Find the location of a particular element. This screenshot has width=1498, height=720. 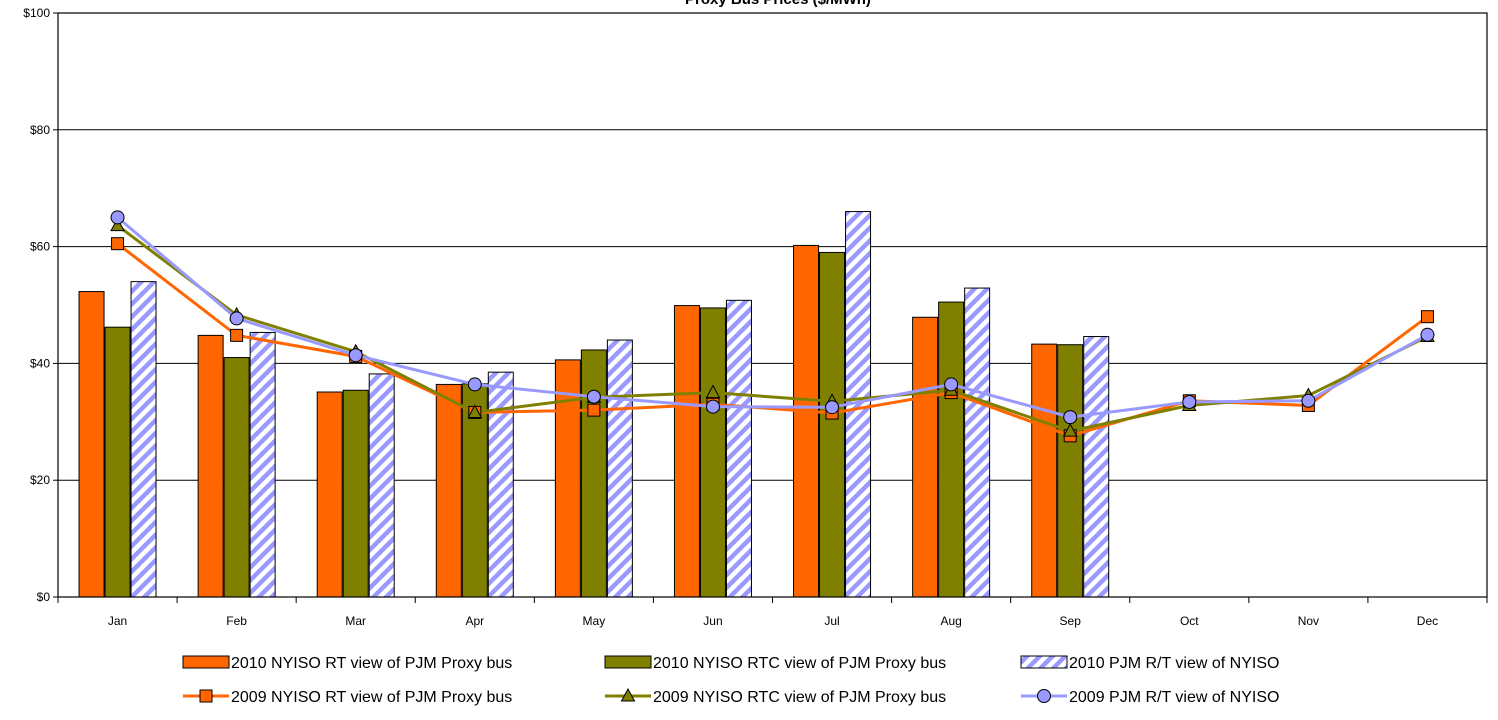

y-tick-label: $80 is located at coordinates (40, 130).